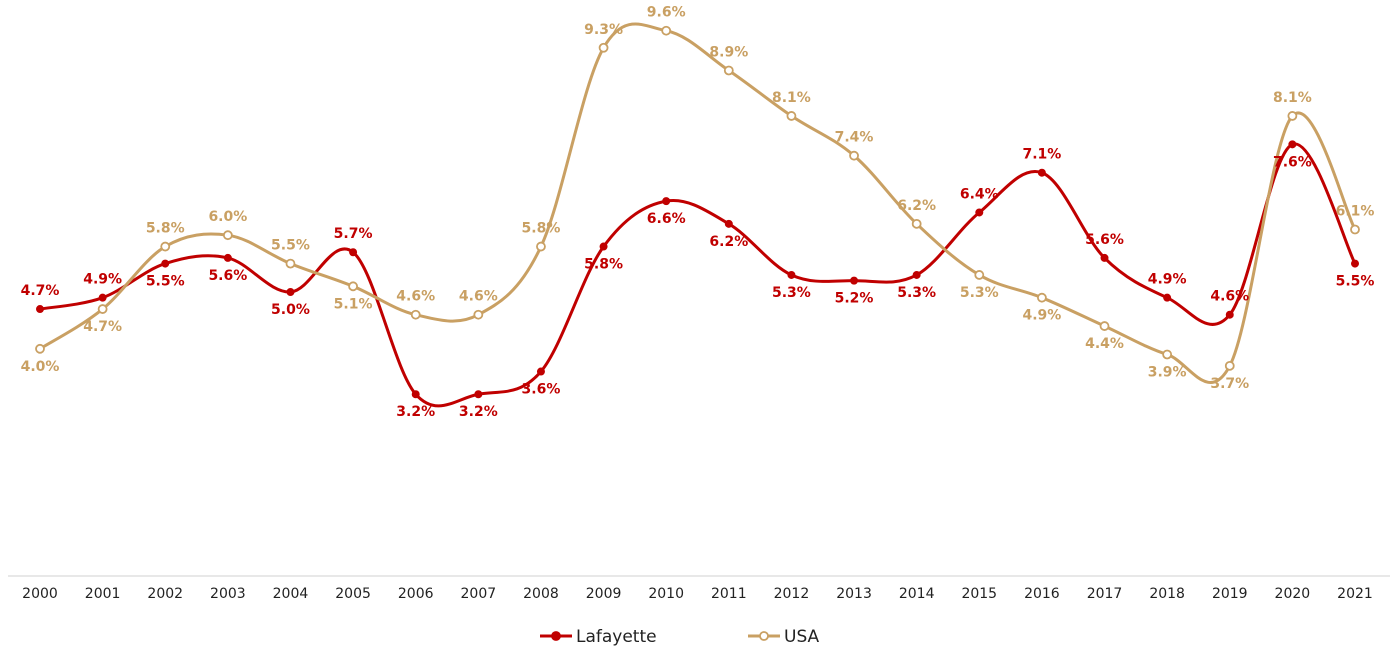  Describe the element at coordinates (541, 390) in the screenshot. I see `data-label: 3.6%` at that location.